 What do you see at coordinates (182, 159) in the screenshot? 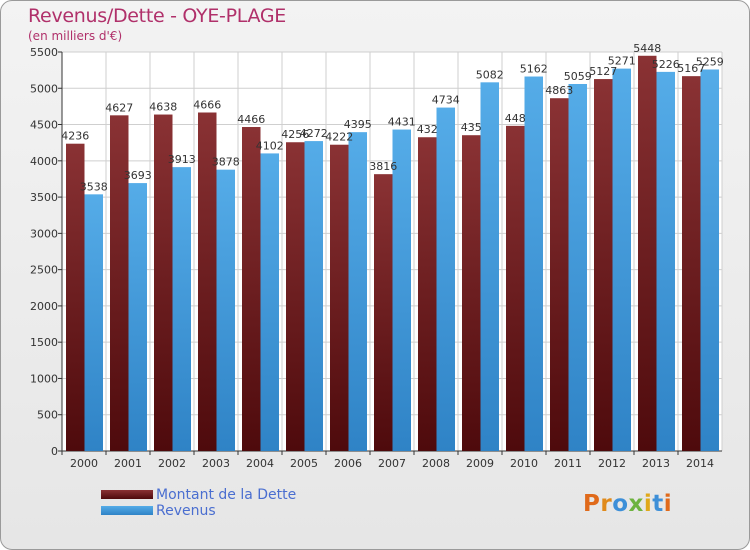
I see `data-label-revenus: 3913` at bounding box center [182, 159].